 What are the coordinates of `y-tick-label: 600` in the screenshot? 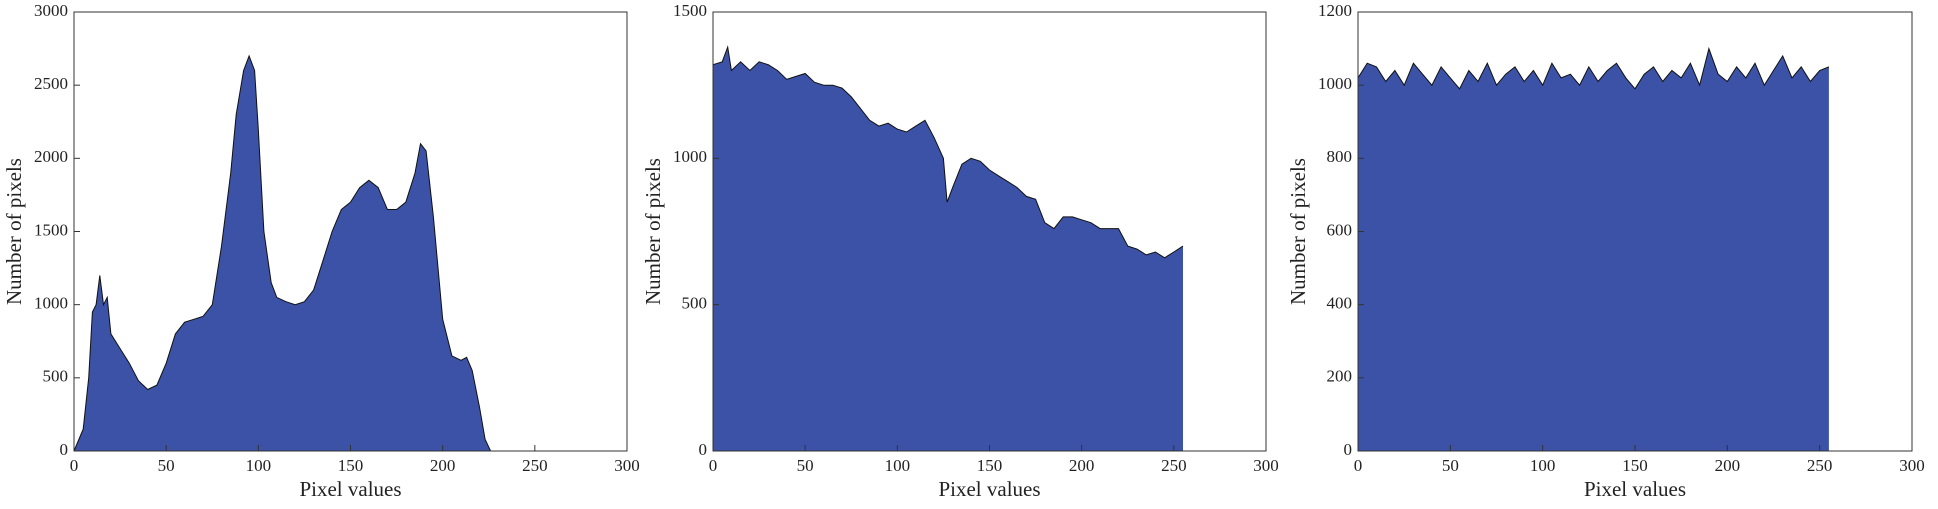 It's located at (1340, 229).